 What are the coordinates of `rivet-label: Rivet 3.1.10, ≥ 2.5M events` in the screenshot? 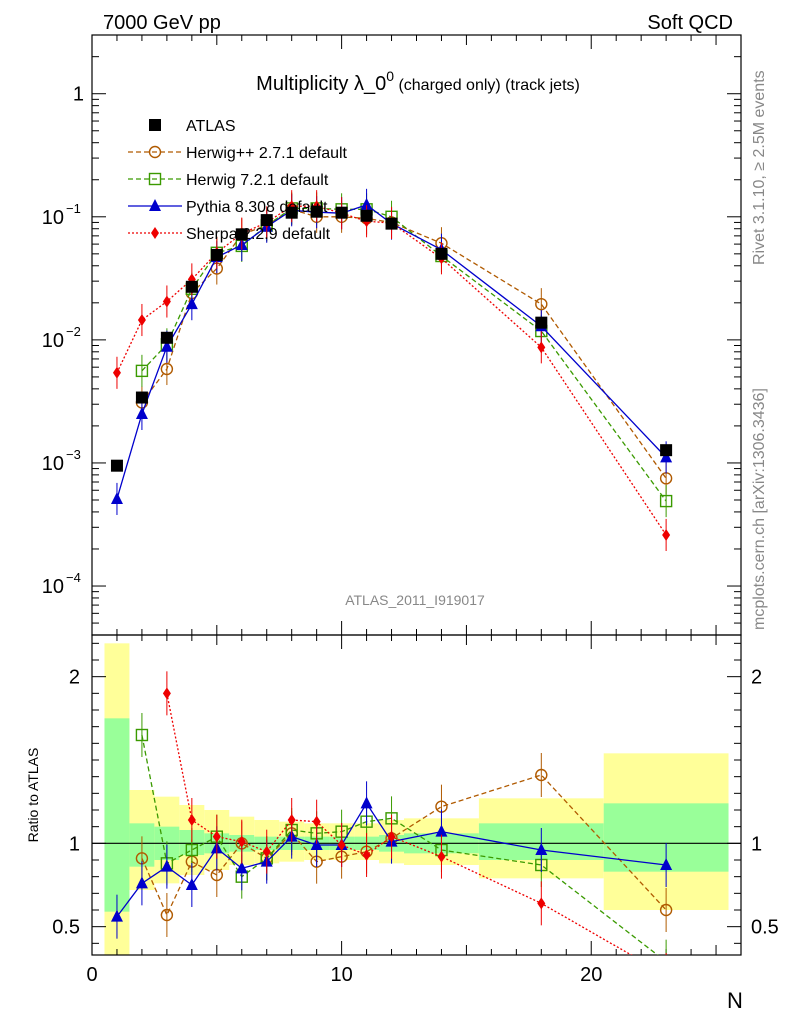 It's located at (759, 167).